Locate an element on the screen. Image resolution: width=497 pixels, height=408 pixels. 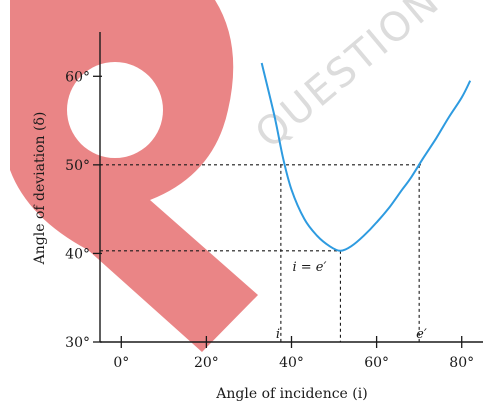
annotation-i: i is located at coordinates (278, 334).